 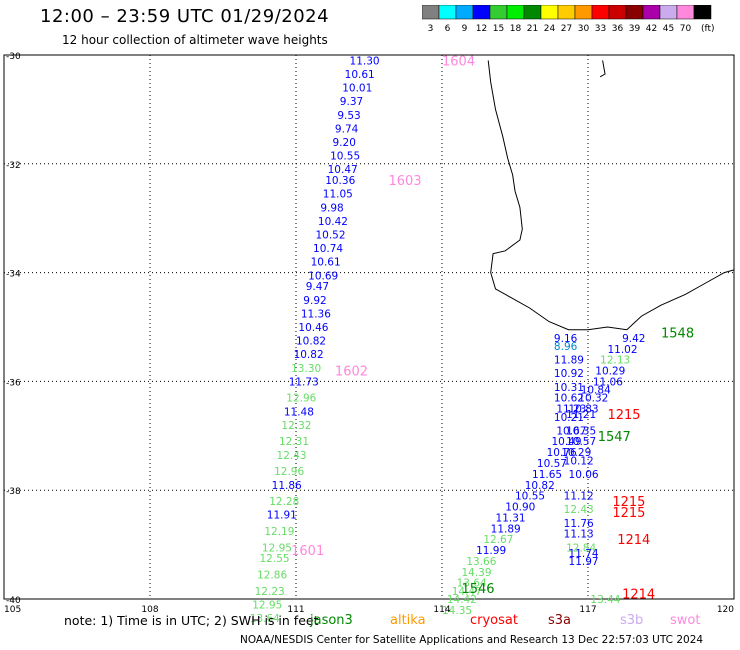 What do you see at coordinates (584, 554) in the screenshot?
I see `wave-height-label: 11.74` at bounding box center [584, 554].